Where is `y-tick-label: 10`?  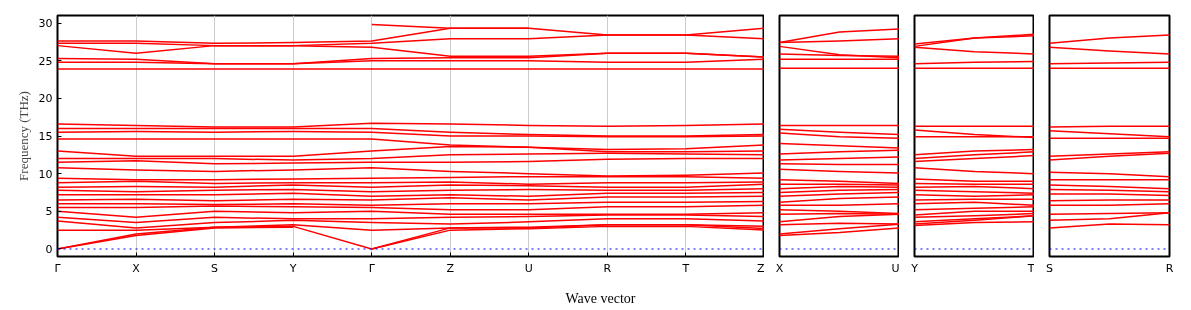
y-tick-label: 10 is located at coordinates (45, 174).